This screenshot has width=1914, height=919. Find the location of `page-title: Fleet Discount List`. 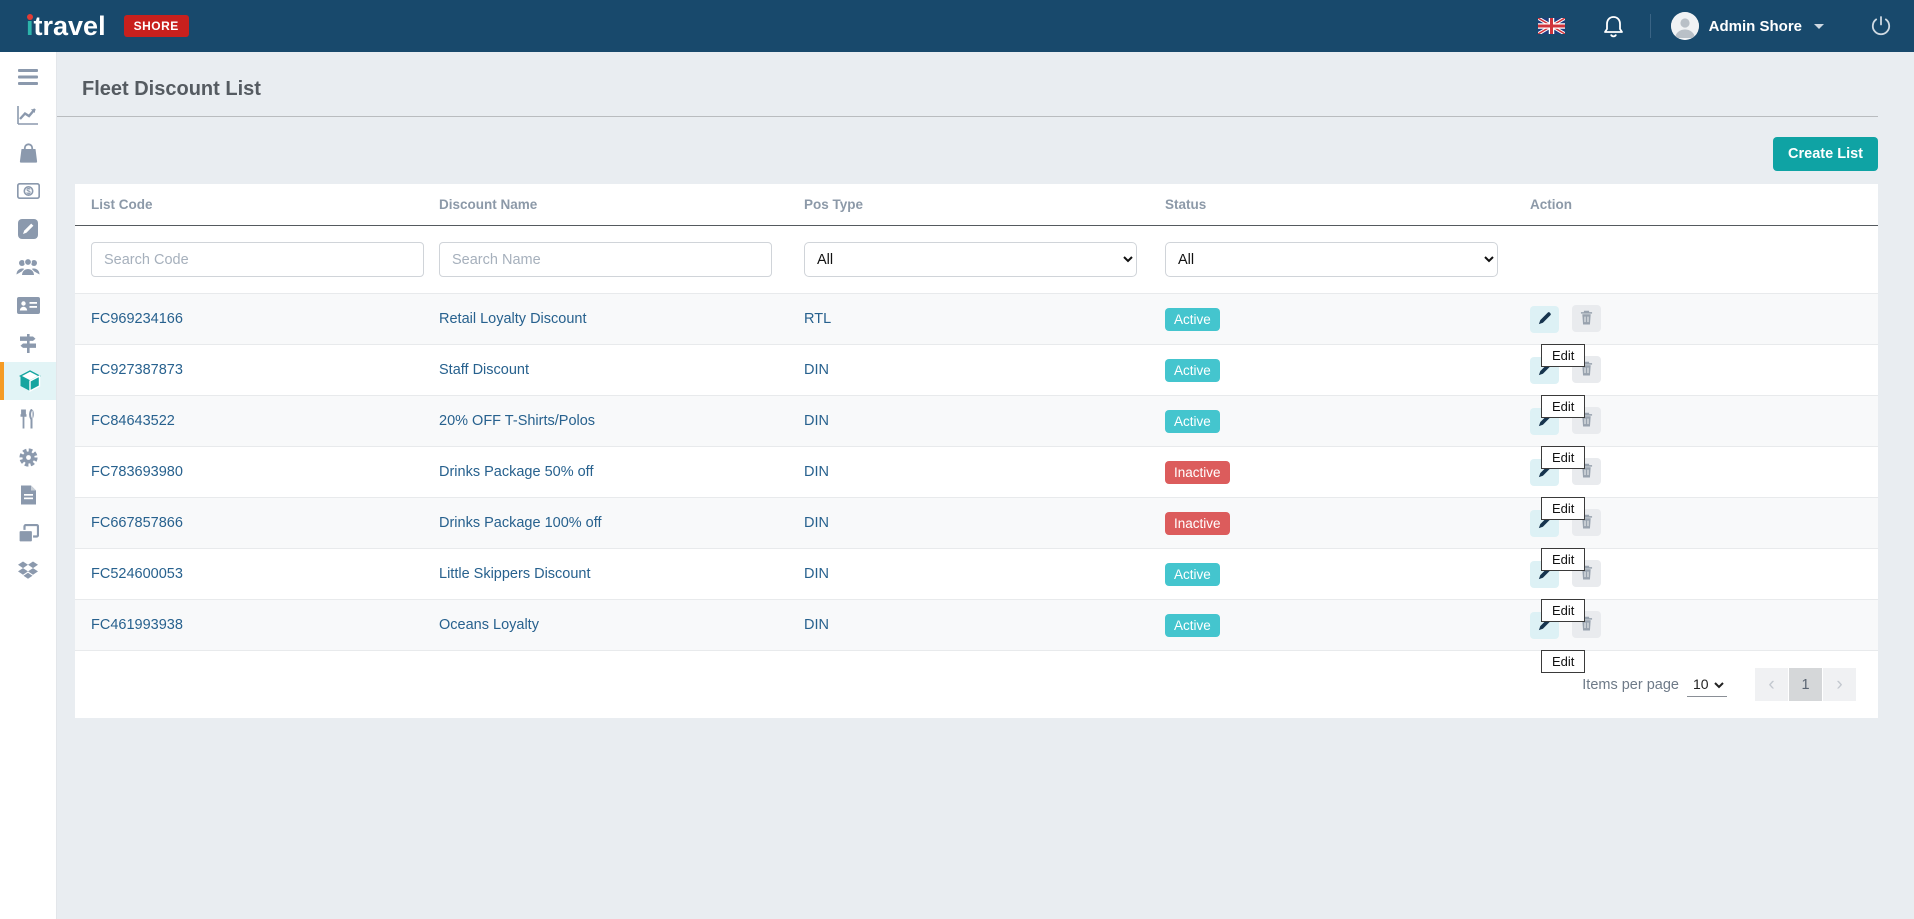

page-title: Fleet Discount List is located at coordinates (171, 89).